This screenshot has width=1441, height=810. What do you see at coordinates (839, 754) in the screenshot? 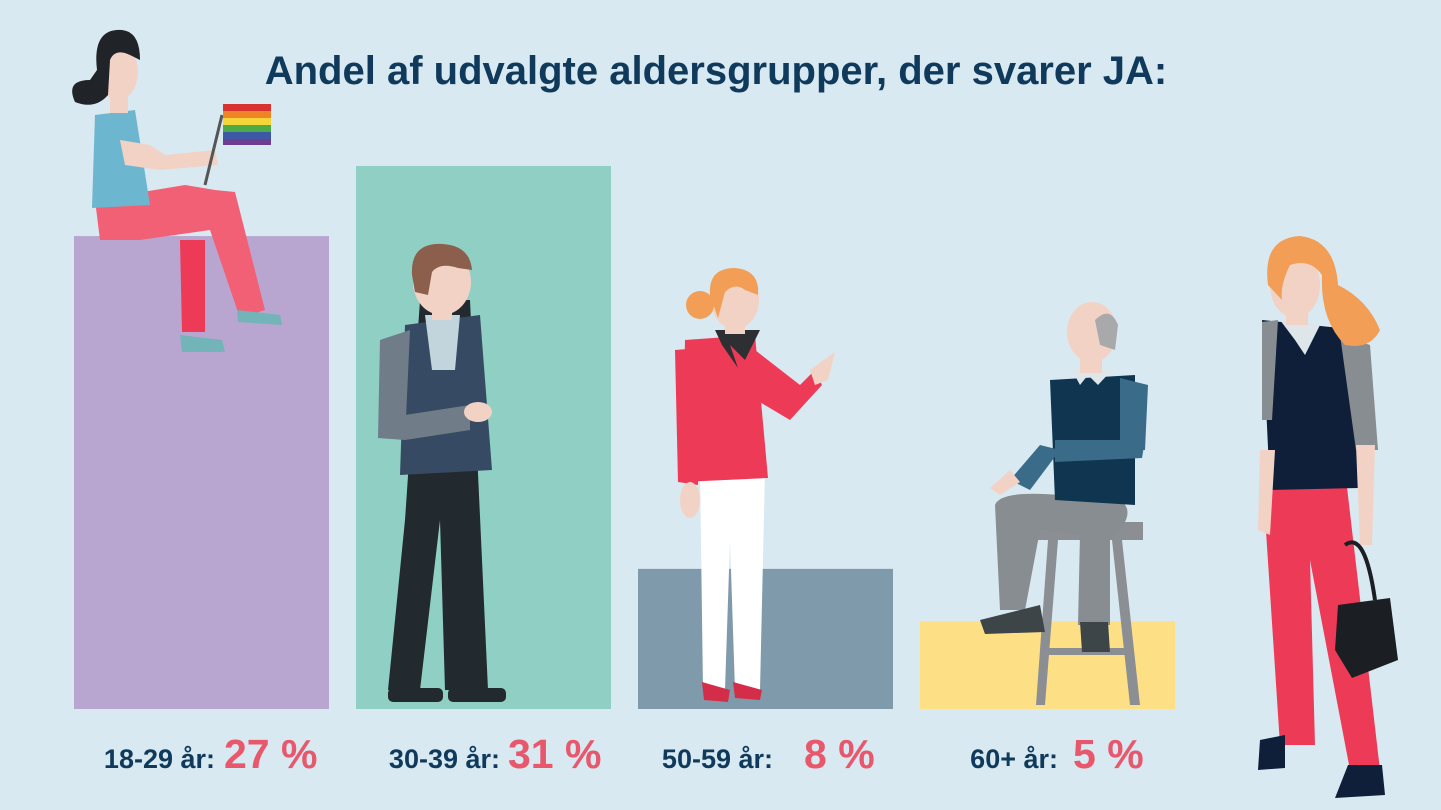
I see `value-label-3: 8 %` at bounding box center [839, 754].